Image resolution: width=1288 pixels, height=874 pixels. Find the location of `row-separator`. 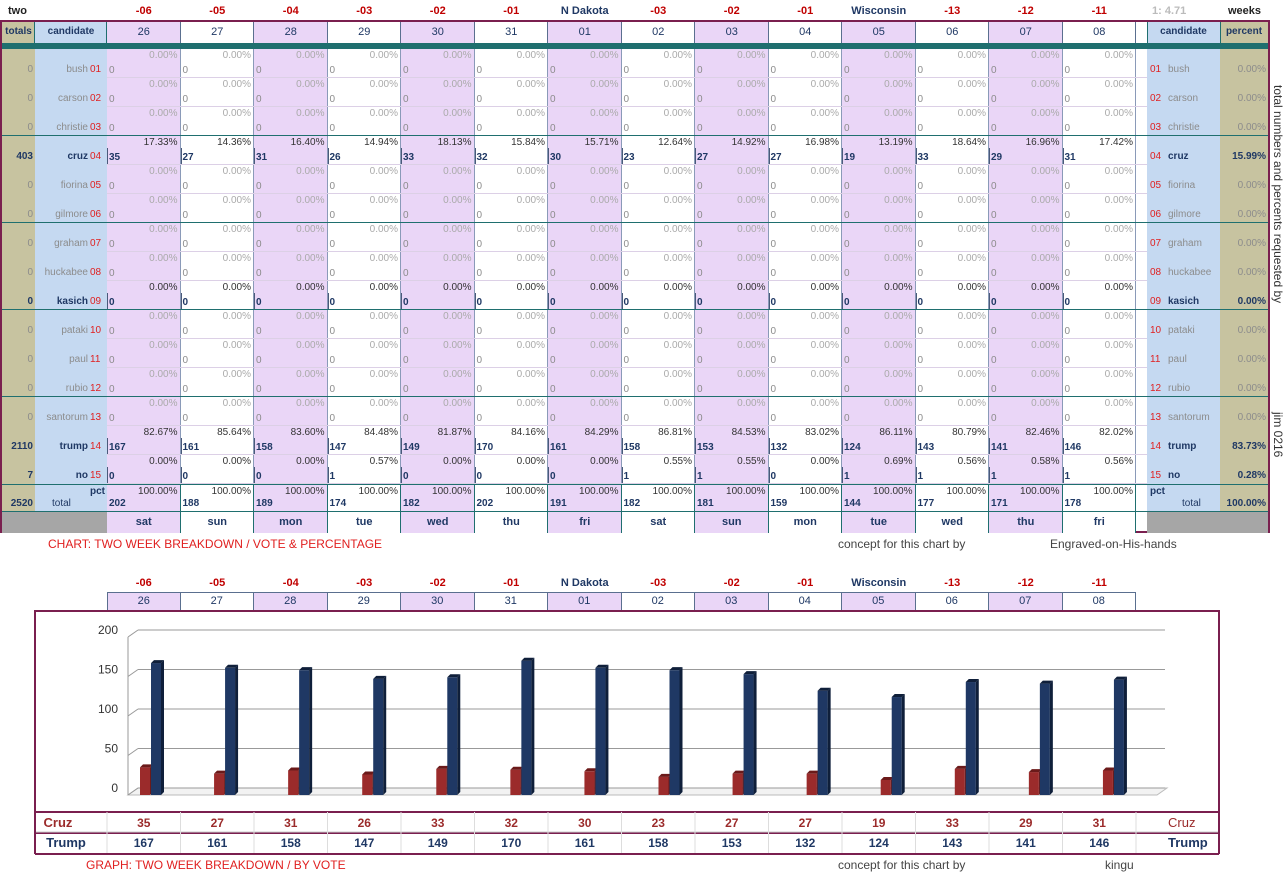

row-separator is located at coordinates (627, 454).